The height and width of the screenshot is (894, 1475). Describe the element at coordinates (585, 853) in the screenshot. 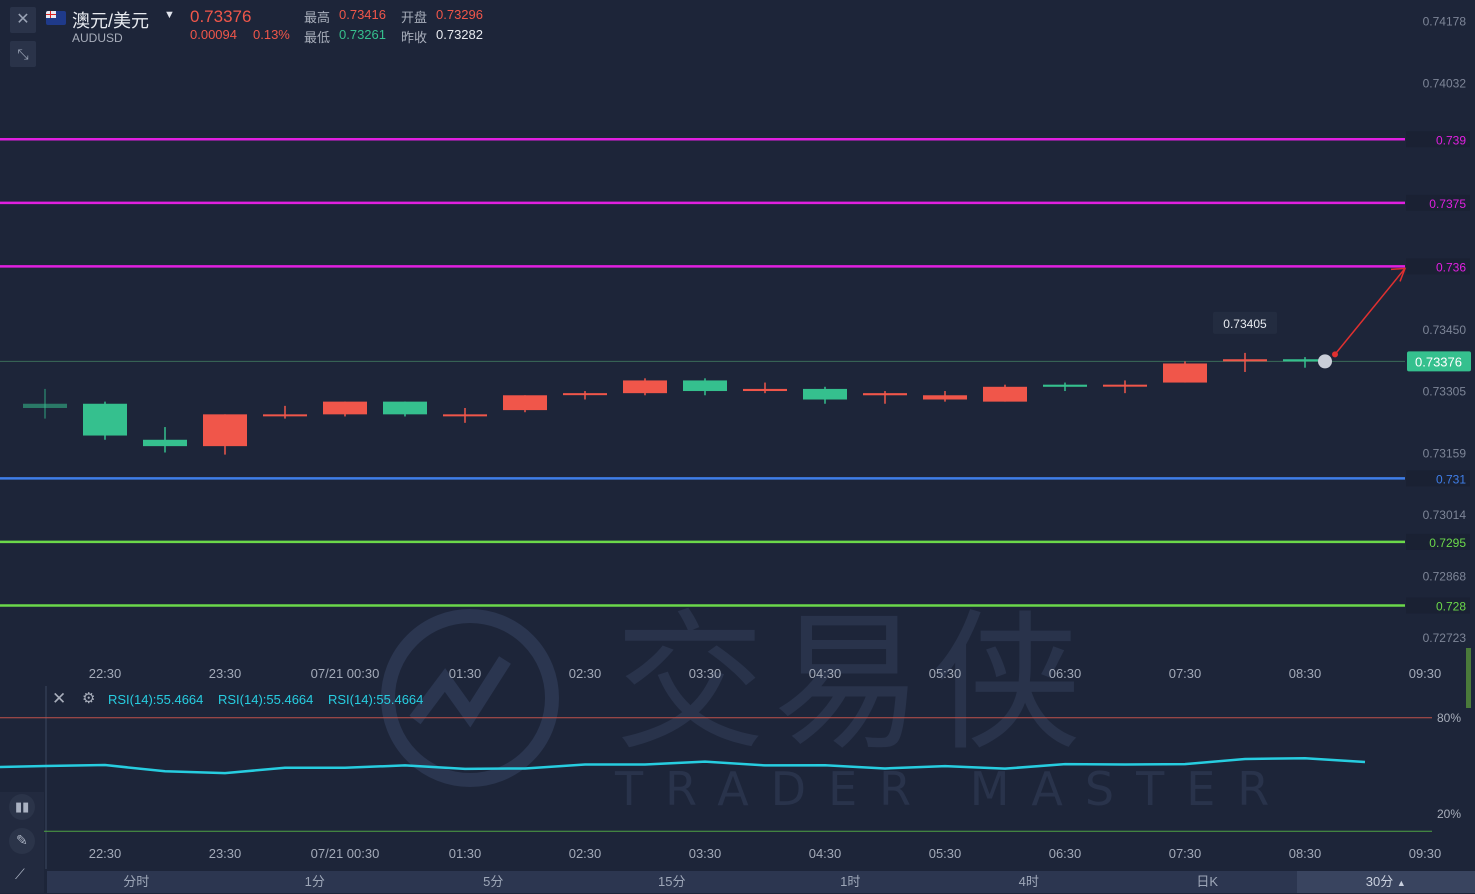

I see `time-tick-label: 02:30` at that location.